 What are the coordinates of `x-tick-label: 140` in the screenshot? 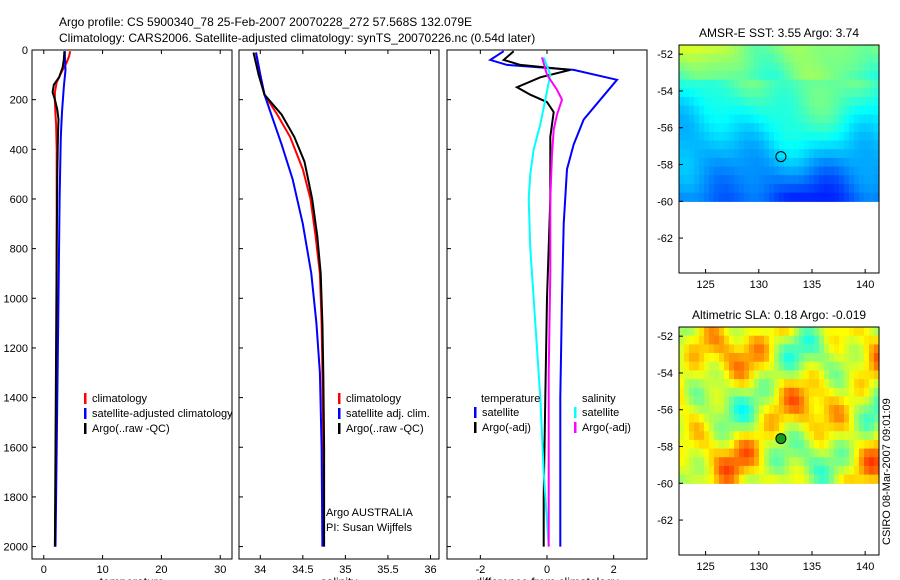 It's located at (865, 567).